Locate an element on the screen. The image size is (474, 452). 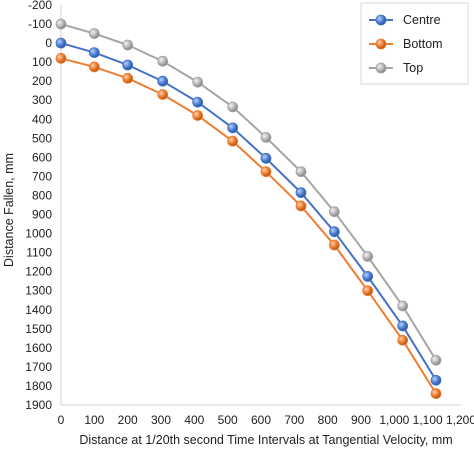
y-tick-label: 1700 is located at coordinates (38, 367).